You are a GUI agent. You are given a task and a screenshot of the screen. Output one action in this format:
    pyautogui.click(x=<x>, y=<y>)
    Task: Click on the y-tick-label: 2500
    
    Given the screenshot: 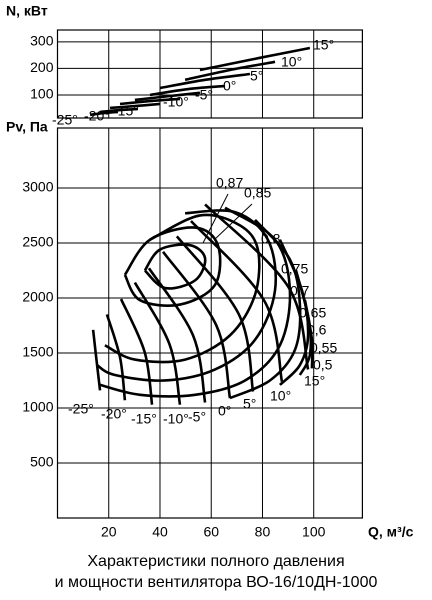 What is the action you would take?
    pyautogui.click(x=37, y=242)
    